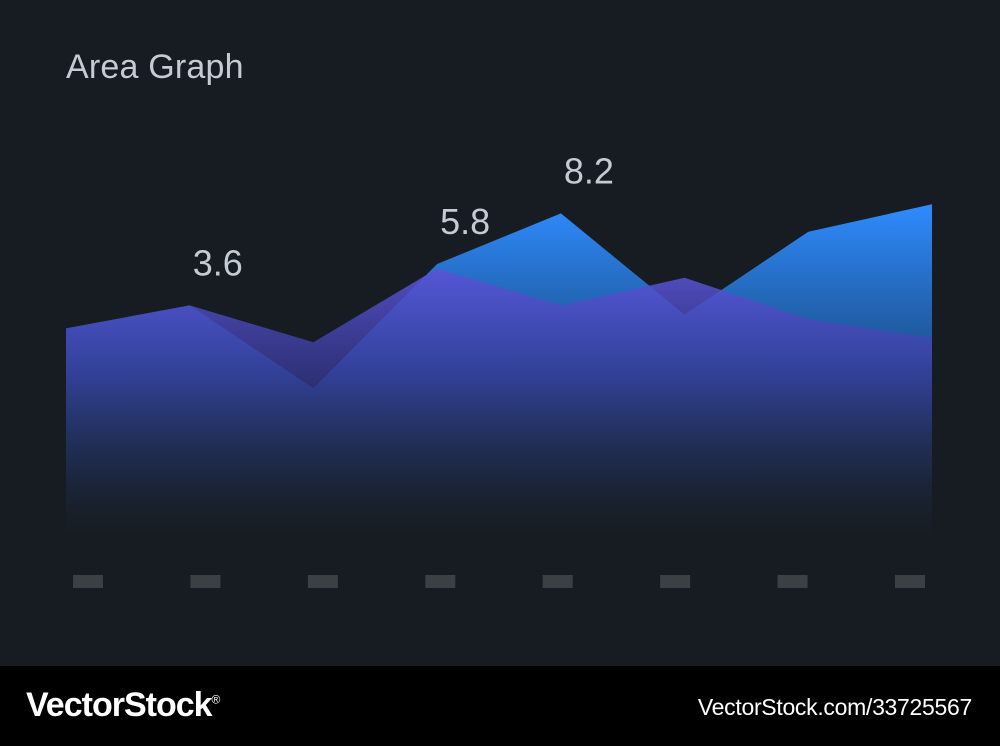  Describe the element at coordinates (834, 707) in the screenshot. I see `image-id: VectorStock.com/33725567` at that location.